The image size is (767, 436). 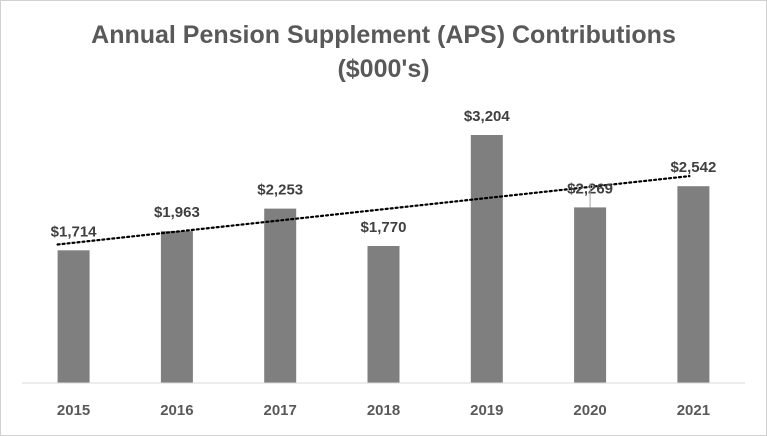 What do you see at coordinates (177, 212) in the screenshot?
I see `data-label-2016: $1,963` at bounding box center [177, 212].